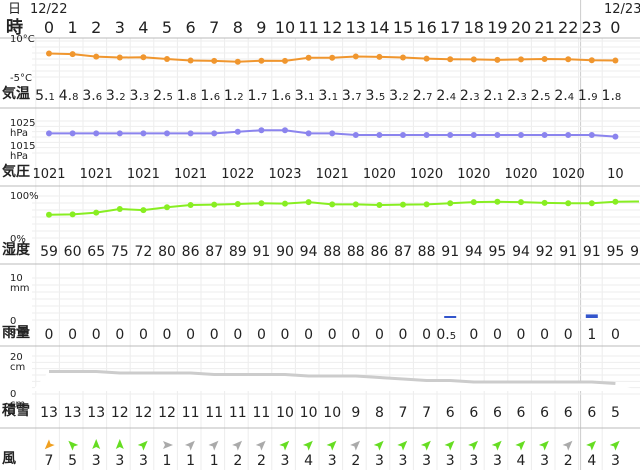  What do you see at coordinates (355, 413) in the screenshot?
I see `snow-value-label: 9` at bounding box center [355, 413].